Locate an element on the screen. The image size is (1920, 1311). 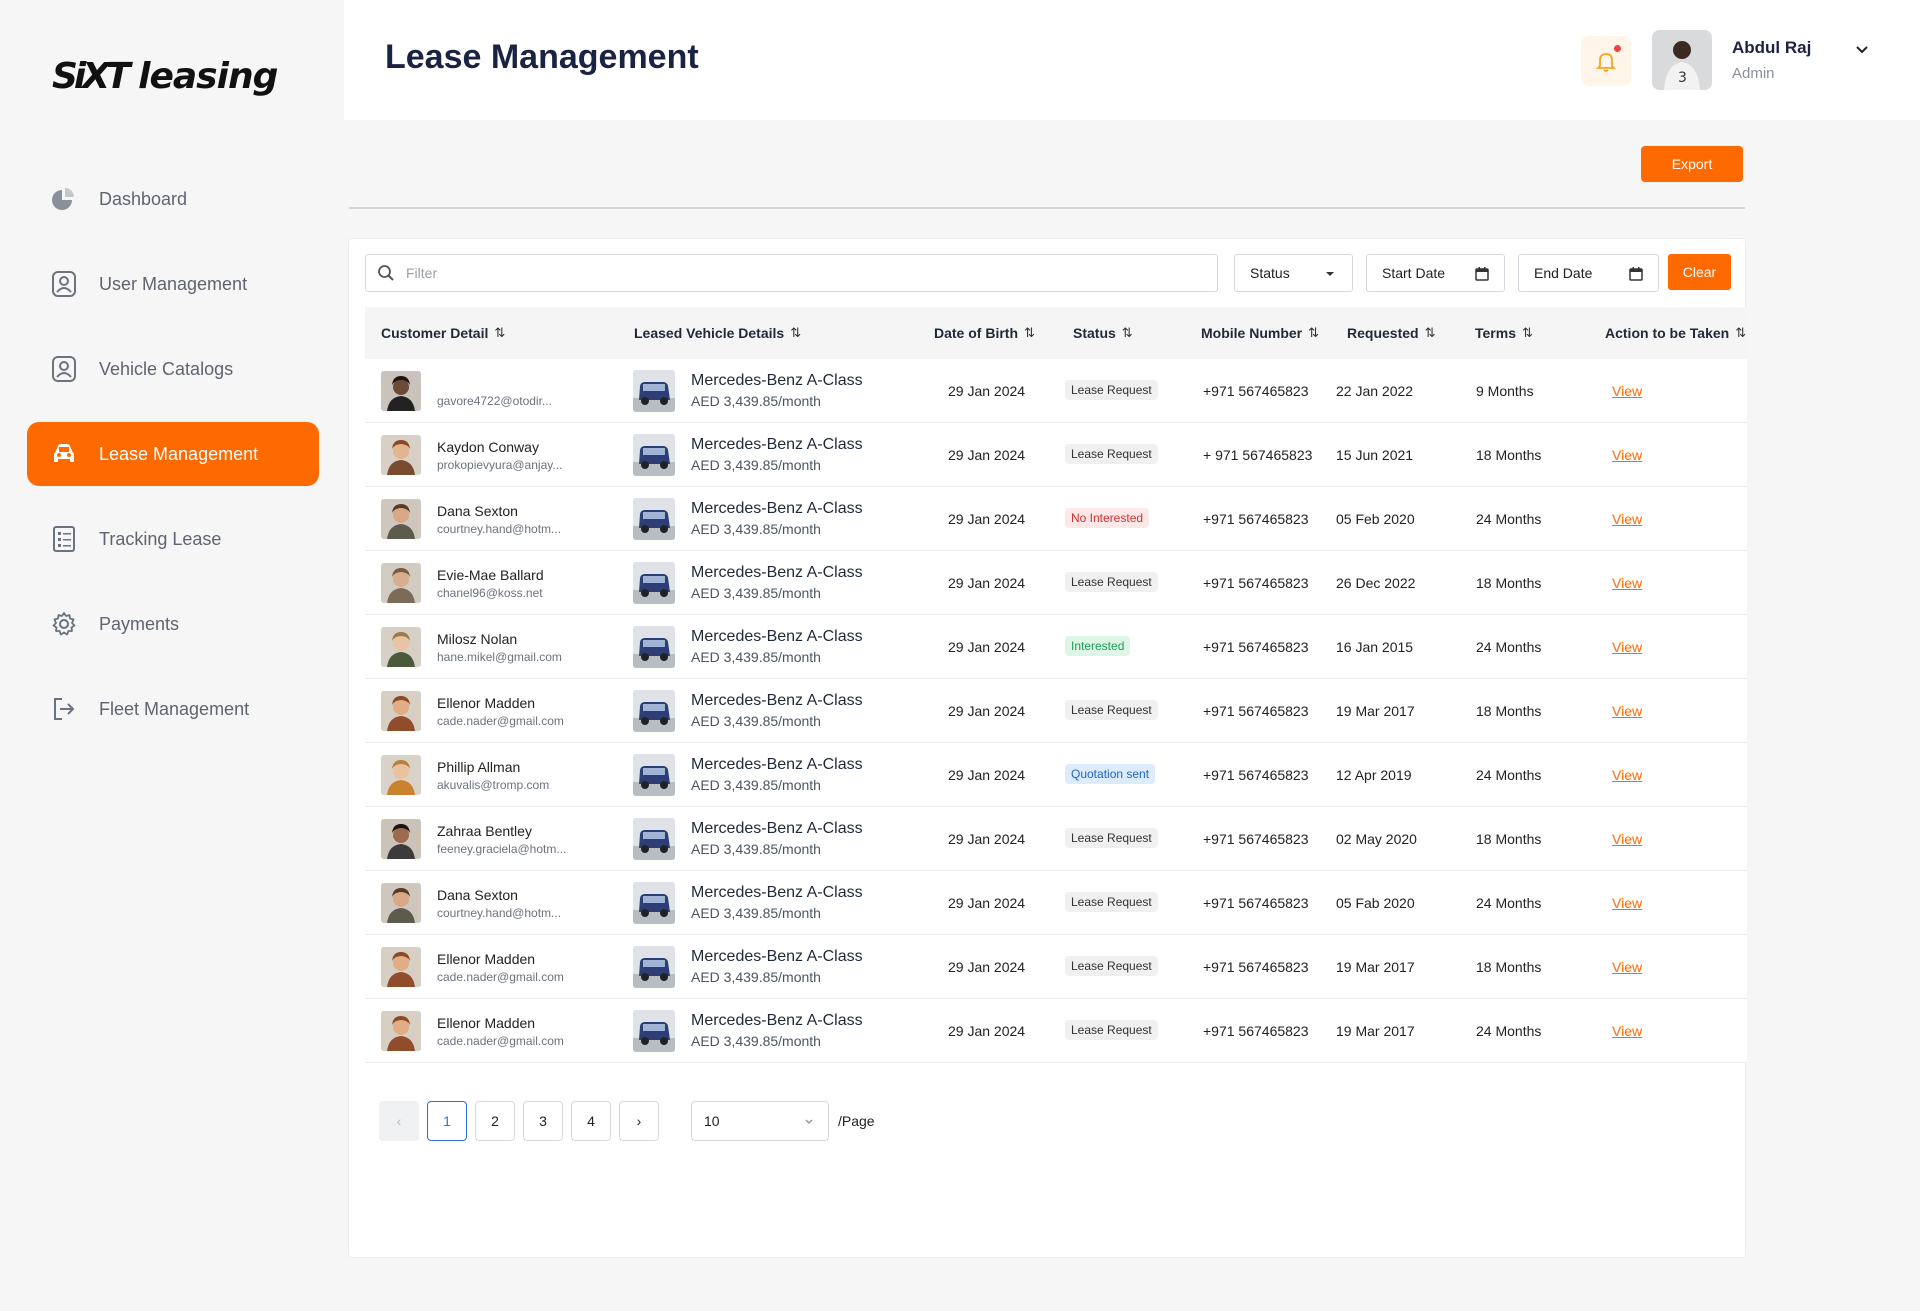
page-1-button: 1 is located at coordinates (447, 1121).